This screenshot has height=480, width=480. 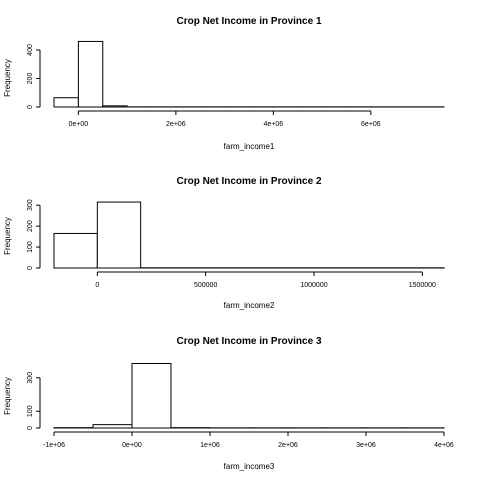 I want to click on x-tick-label: 1e+06, so click(x=210, y=445).